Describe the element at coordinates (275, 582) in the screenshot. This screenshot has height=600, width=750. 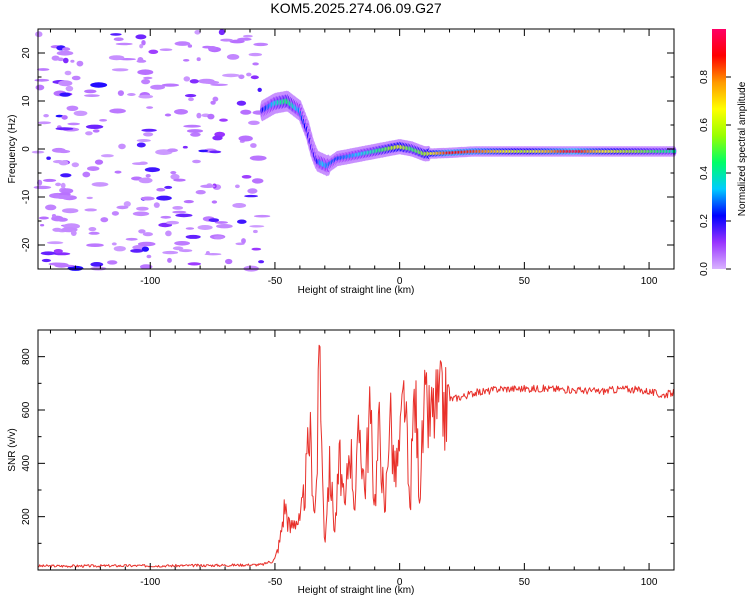
I see `snr-x-tick-label: -50` at that location.